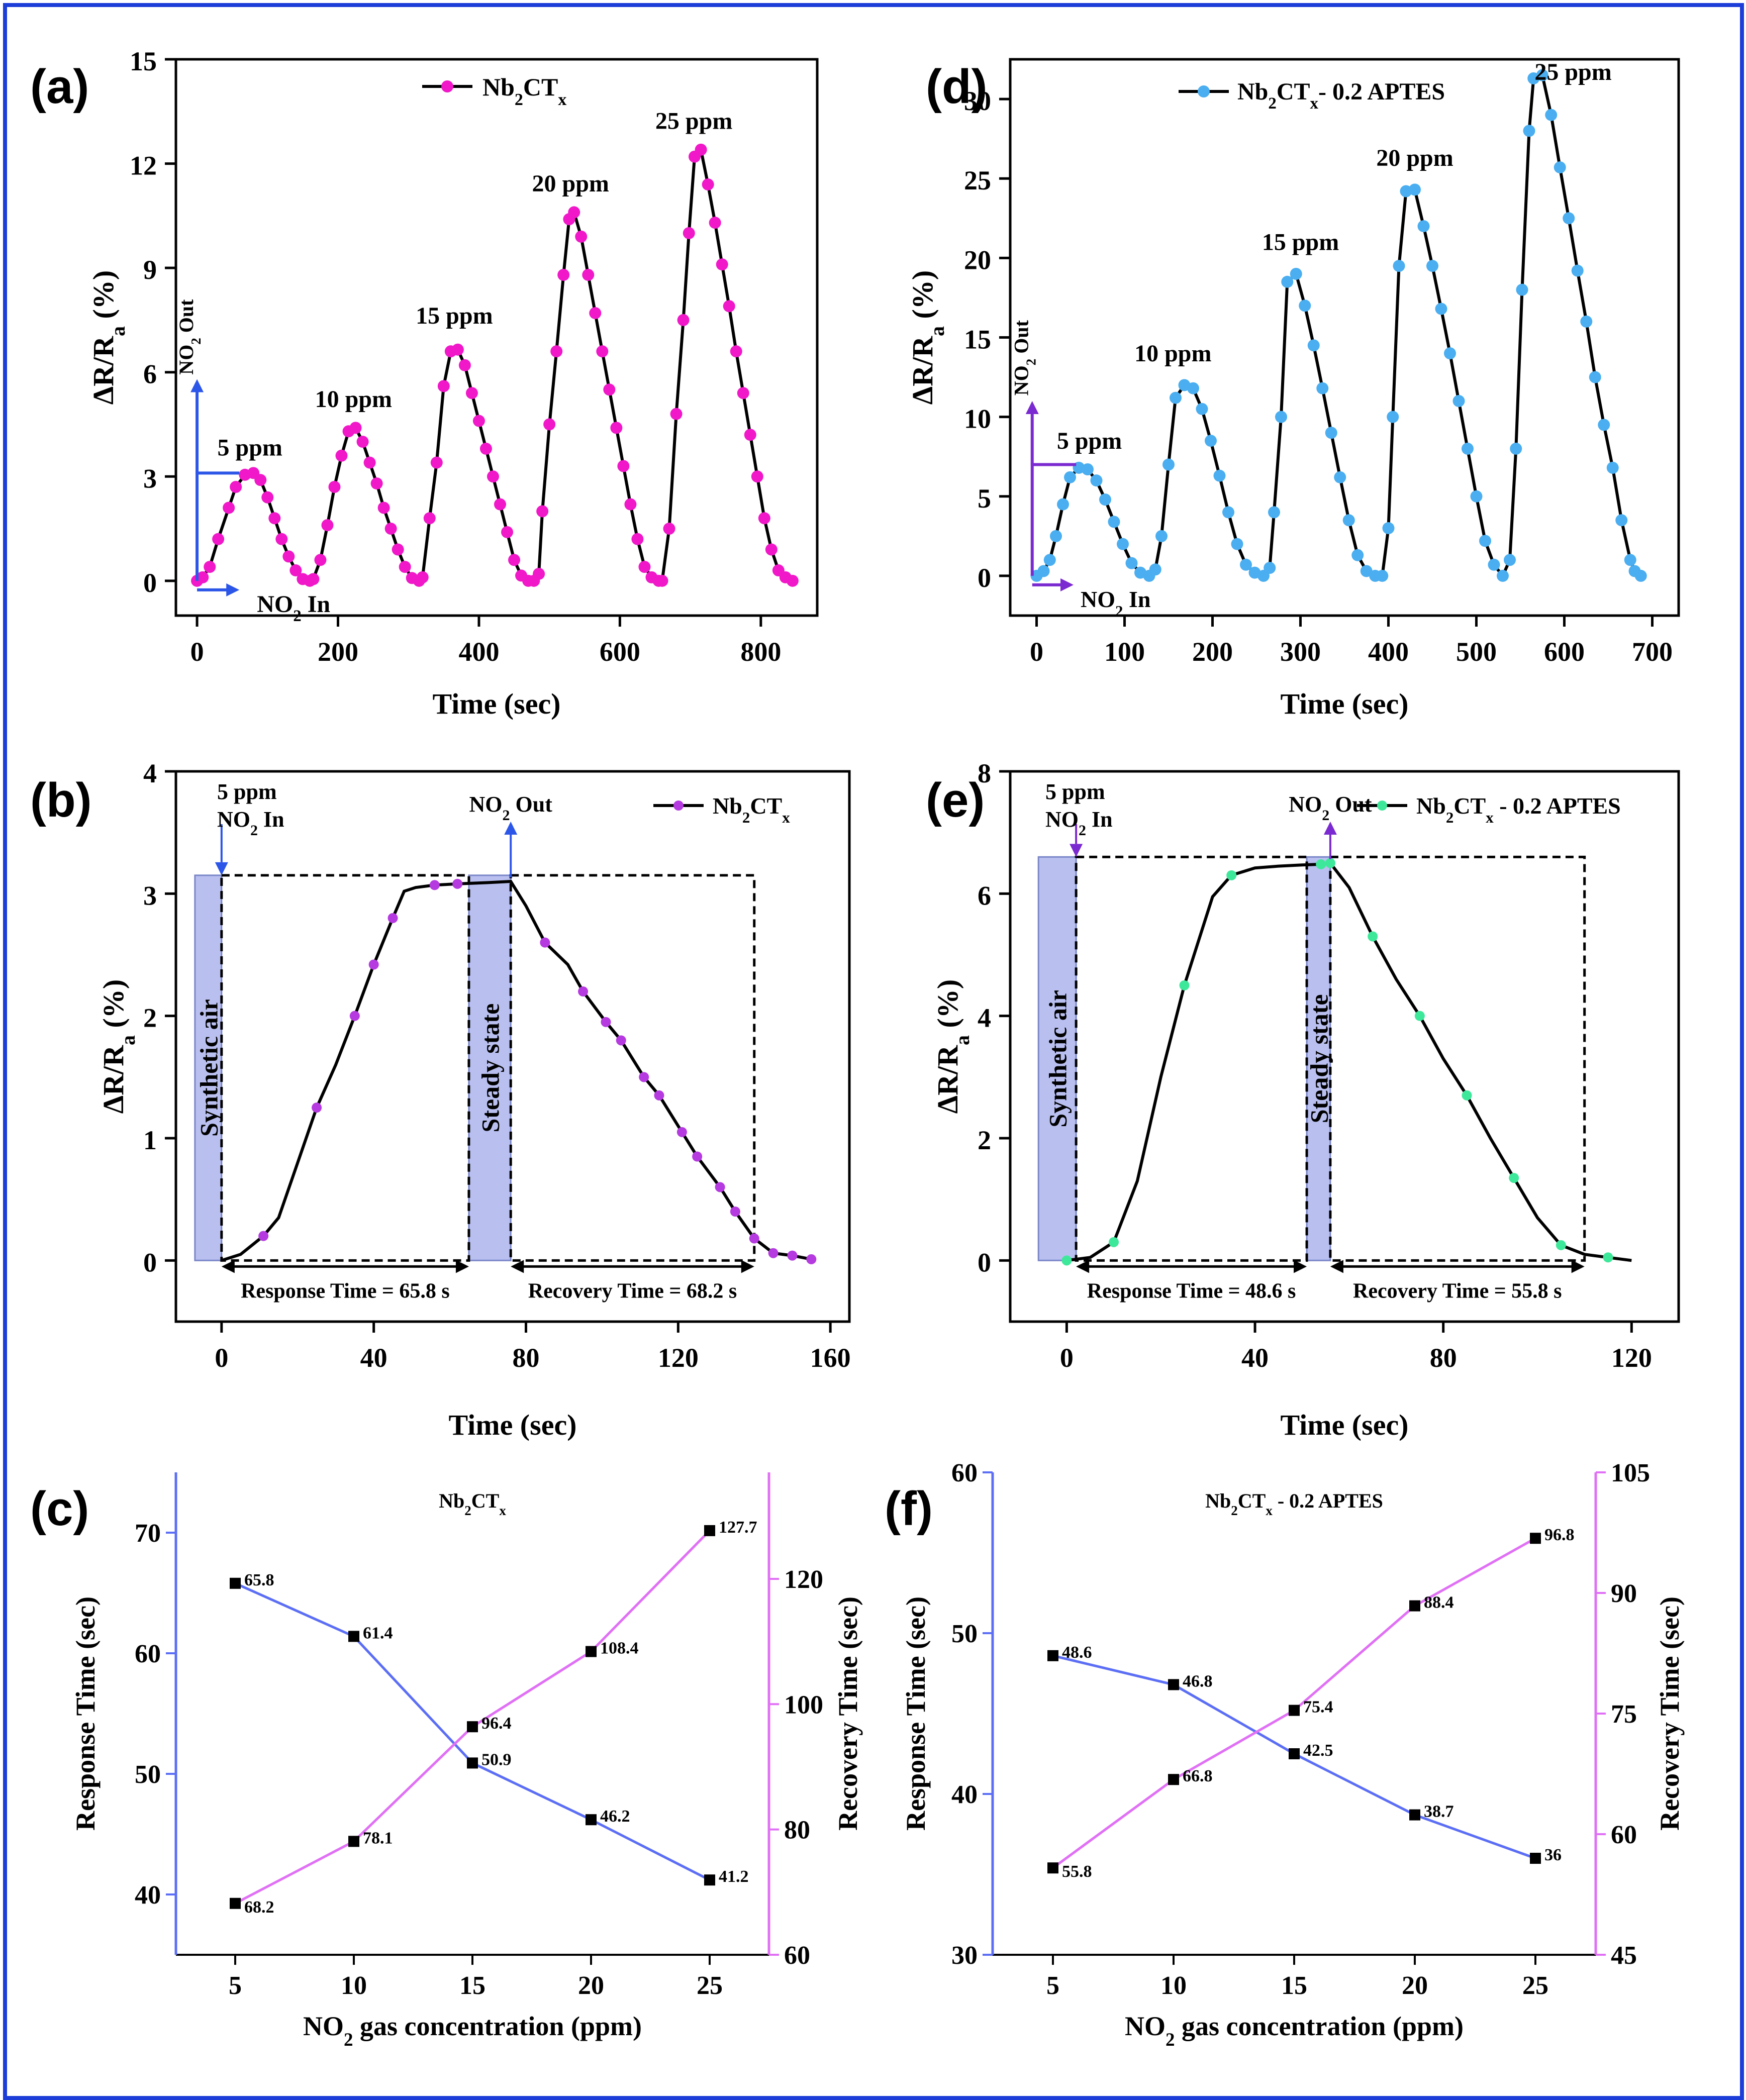  I want to click on panel-e-x-tick-label: 40, so click(1255, 1358).